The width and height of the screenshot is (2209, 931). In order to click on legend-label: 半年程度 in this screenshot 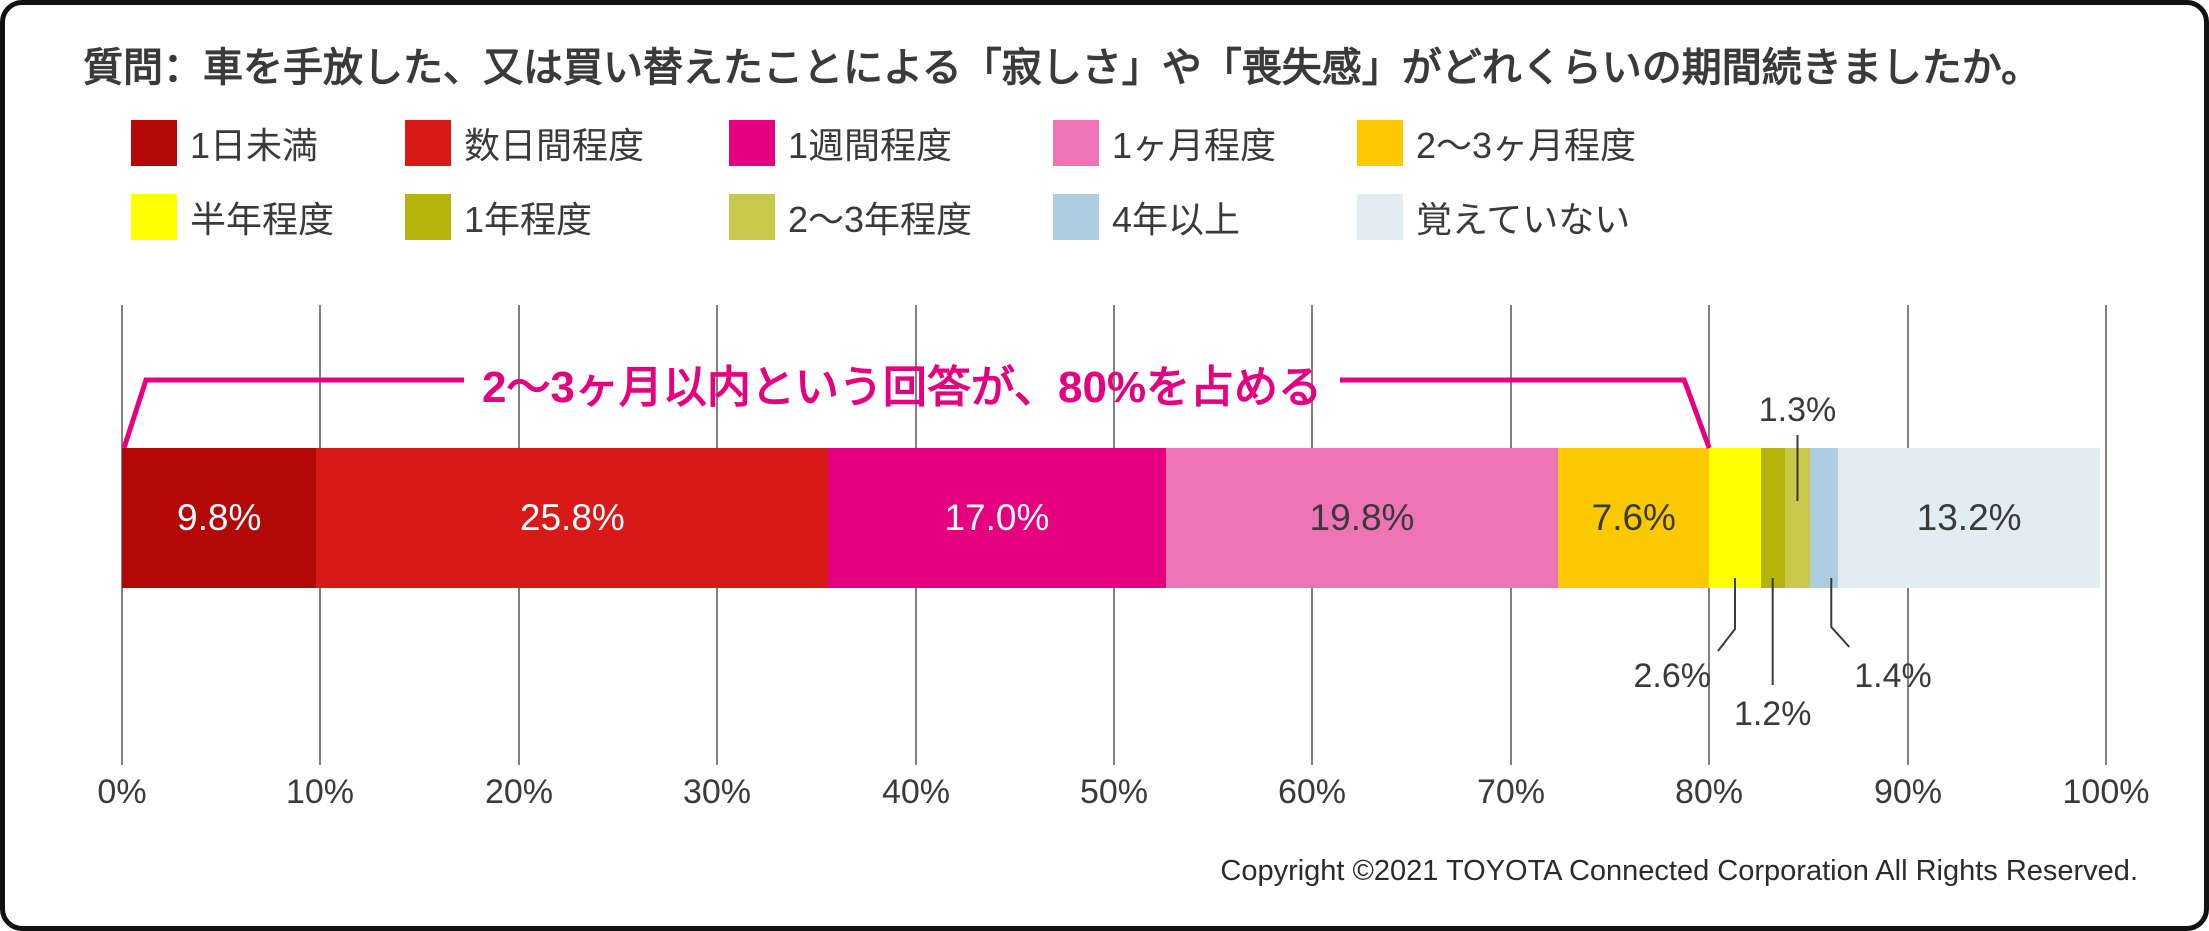, I will do `click(262, 219)`.